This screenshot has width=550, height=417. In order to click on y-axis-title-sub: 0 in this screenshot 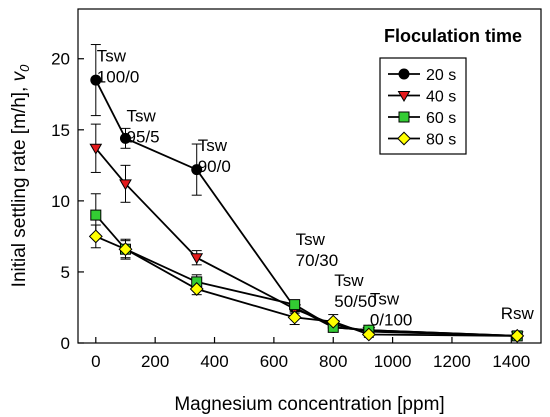, I will do `click(24, 68)`.